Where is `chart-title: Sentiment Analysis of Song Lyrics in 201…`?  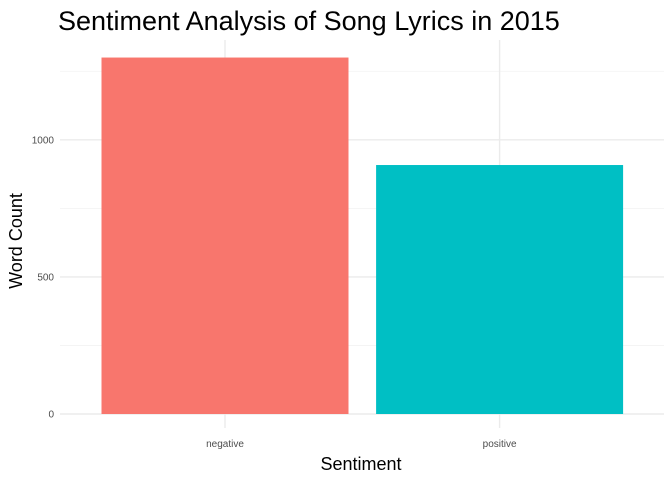
chart-title: Sentiment Analysis of Song Lyrics in 201… is located at coordinates (309, 21).